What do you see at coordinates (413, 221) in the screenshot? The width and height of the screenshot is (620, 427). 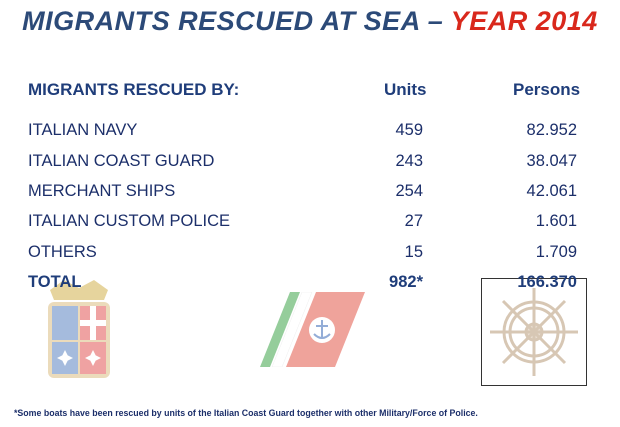 I see `row-units: 27` at bounding box center [413, 221].